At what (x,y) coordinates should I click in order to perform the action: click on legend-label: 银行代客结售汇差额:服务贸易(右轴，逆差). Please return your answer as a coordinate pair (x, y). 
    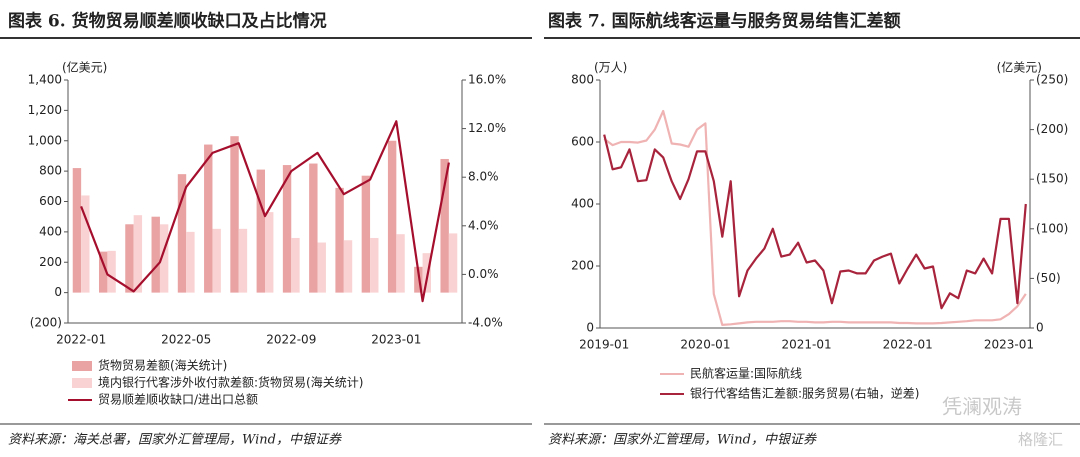
    Looking at the image, I should click on (804, 393).